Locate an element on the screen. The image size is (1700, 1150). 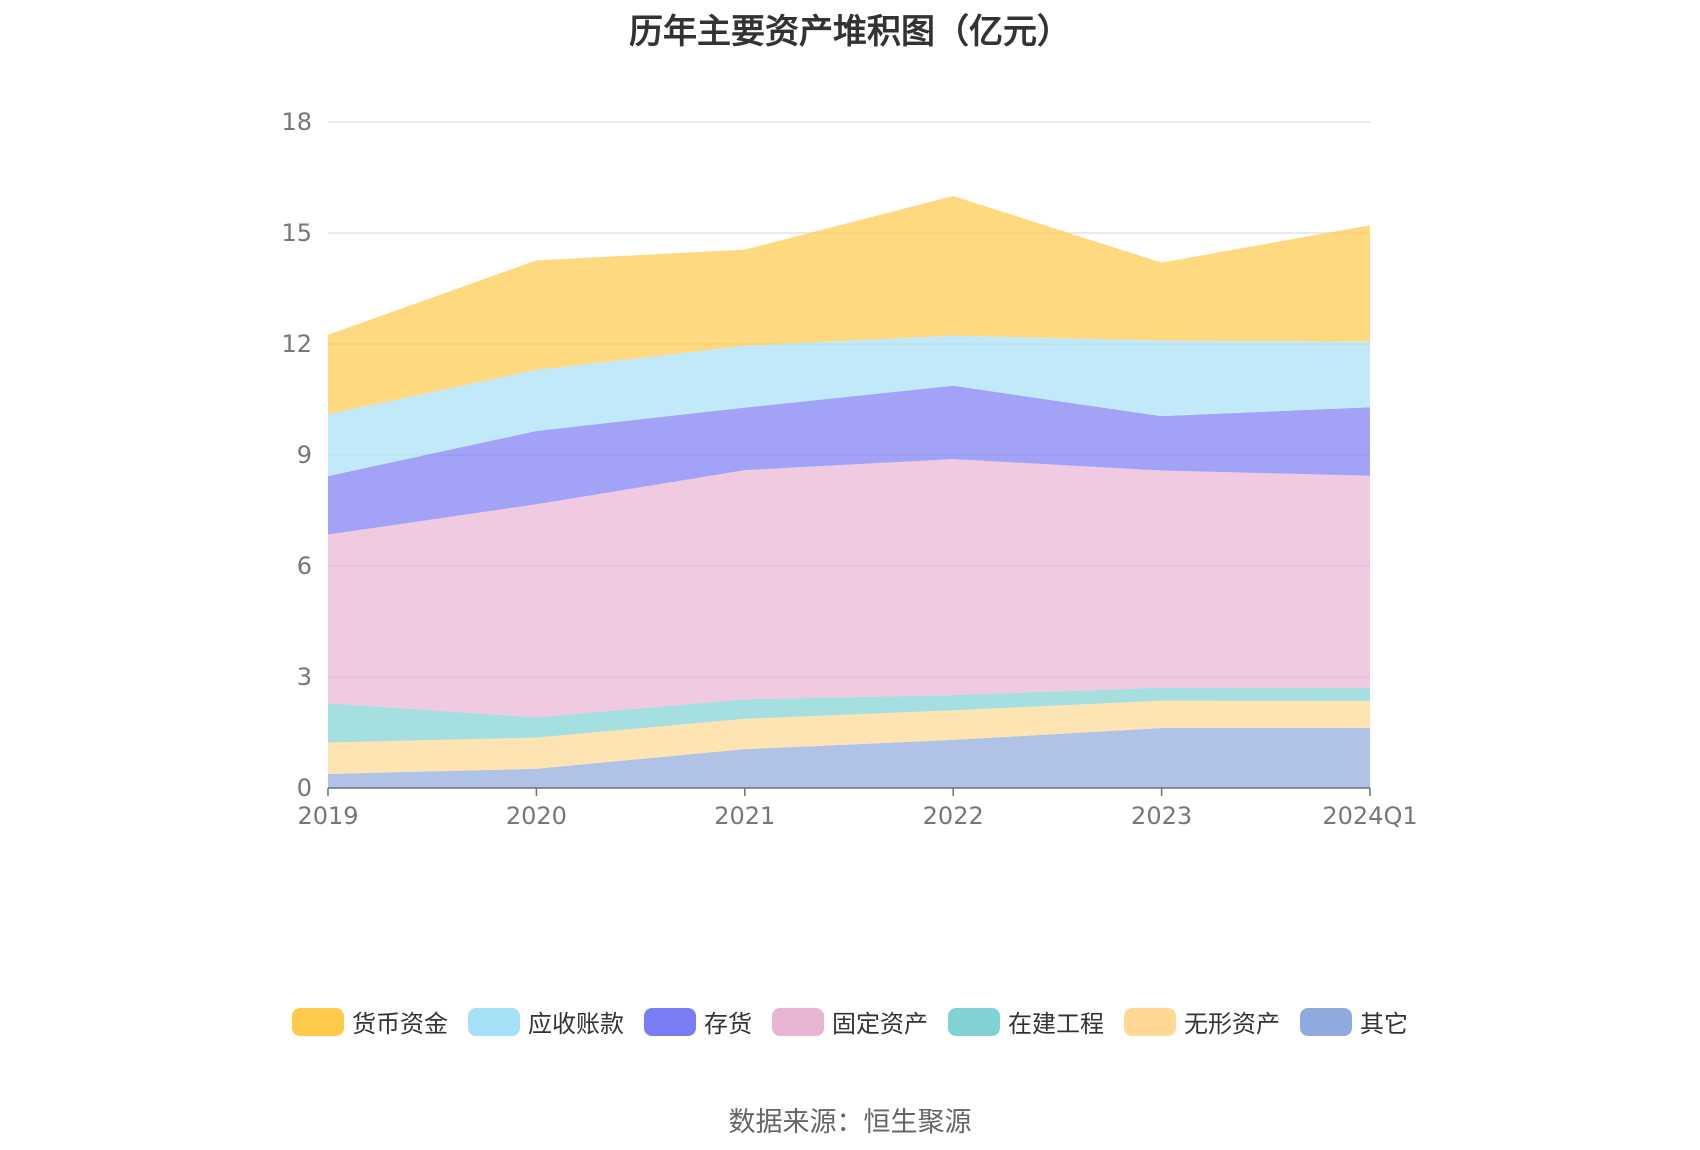
area-series-其它 is located at coordinates (849, 758).